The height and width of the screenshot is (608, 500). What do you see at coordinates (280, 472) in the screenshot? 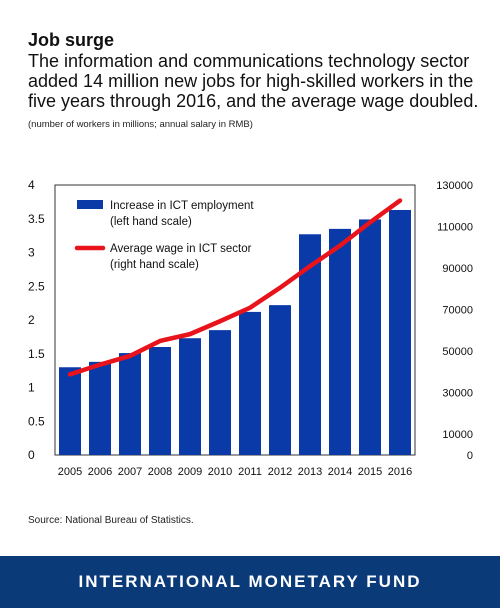
I see `x-tick-label: 2012` at bounding box center [280, 472].